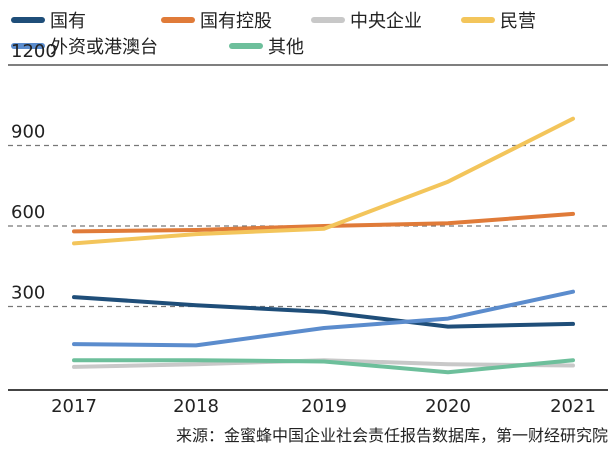 The height and width of the screenshot is (449, 615). I want to click on y-tick-label: 600, so click(28, 212).